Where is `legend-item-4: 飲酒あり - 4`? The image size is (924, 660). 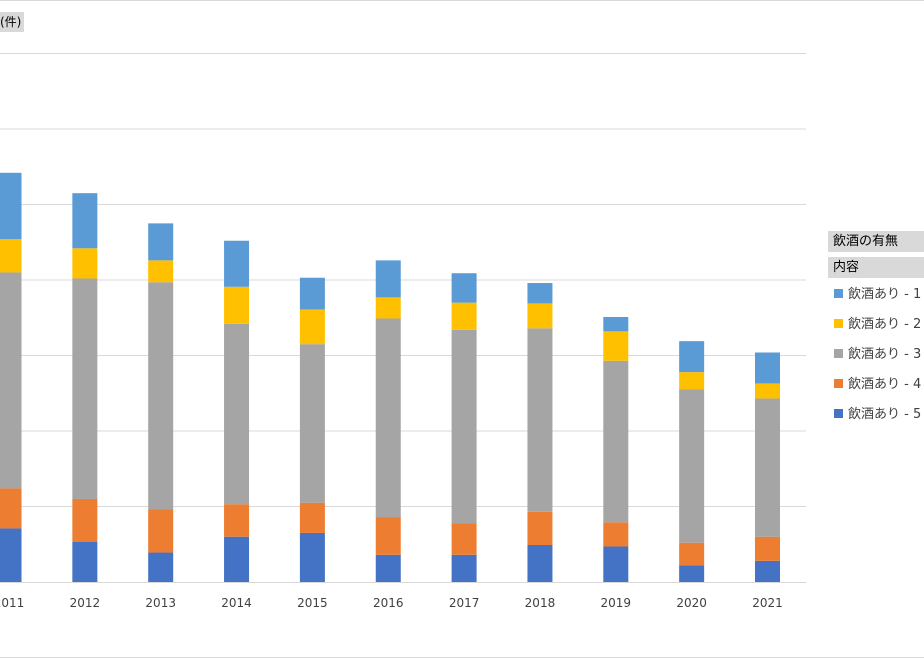
legend-item-4: 飲酒あり - 4 is located at coordinates (879, 385).